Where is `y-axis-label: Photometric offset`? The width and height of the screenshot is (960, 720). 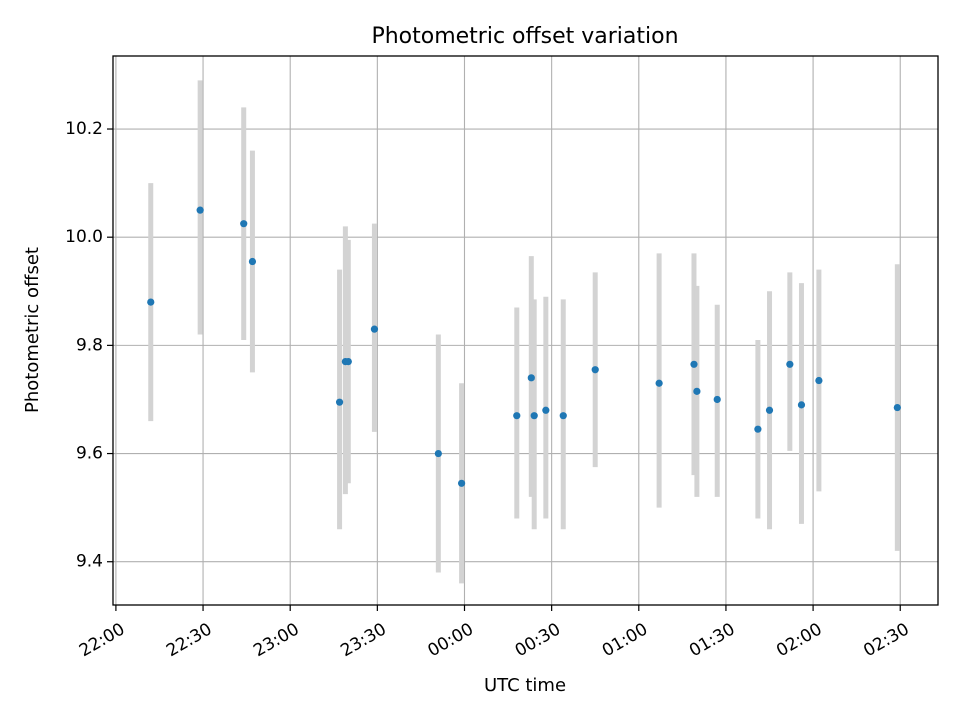
y-axis-label: Photometric offset is located at coordinates (32, 330).